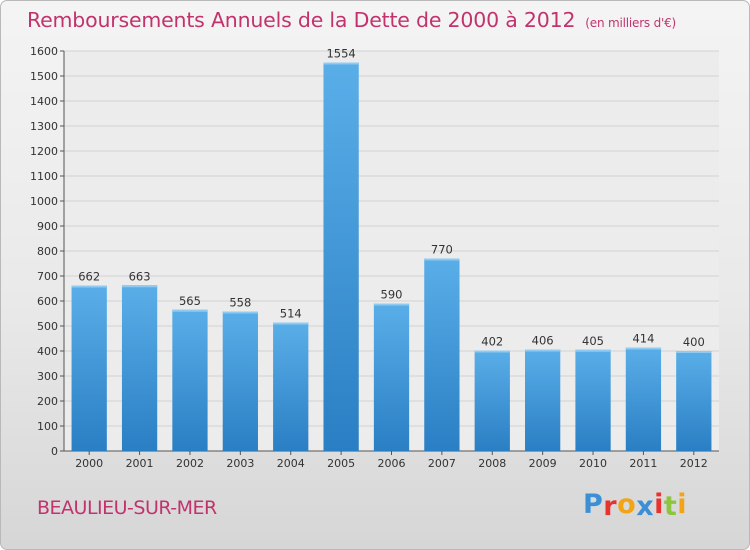  I want to click on data-label: 558, so click(240, 303).